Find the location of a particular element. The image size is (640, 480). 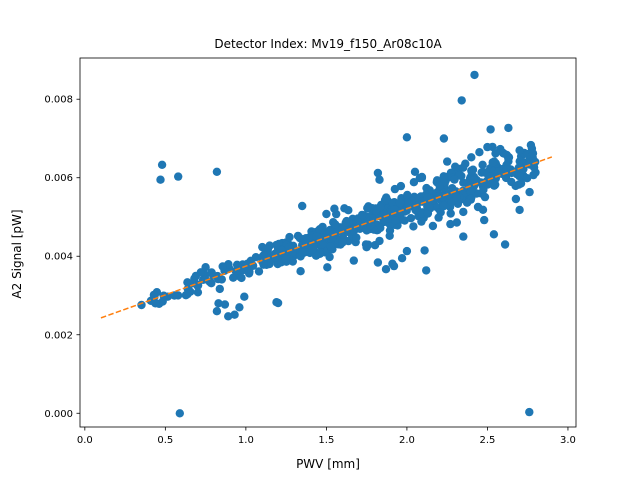

x-tick-label: 1.5 is located at coordinates (326, 440).